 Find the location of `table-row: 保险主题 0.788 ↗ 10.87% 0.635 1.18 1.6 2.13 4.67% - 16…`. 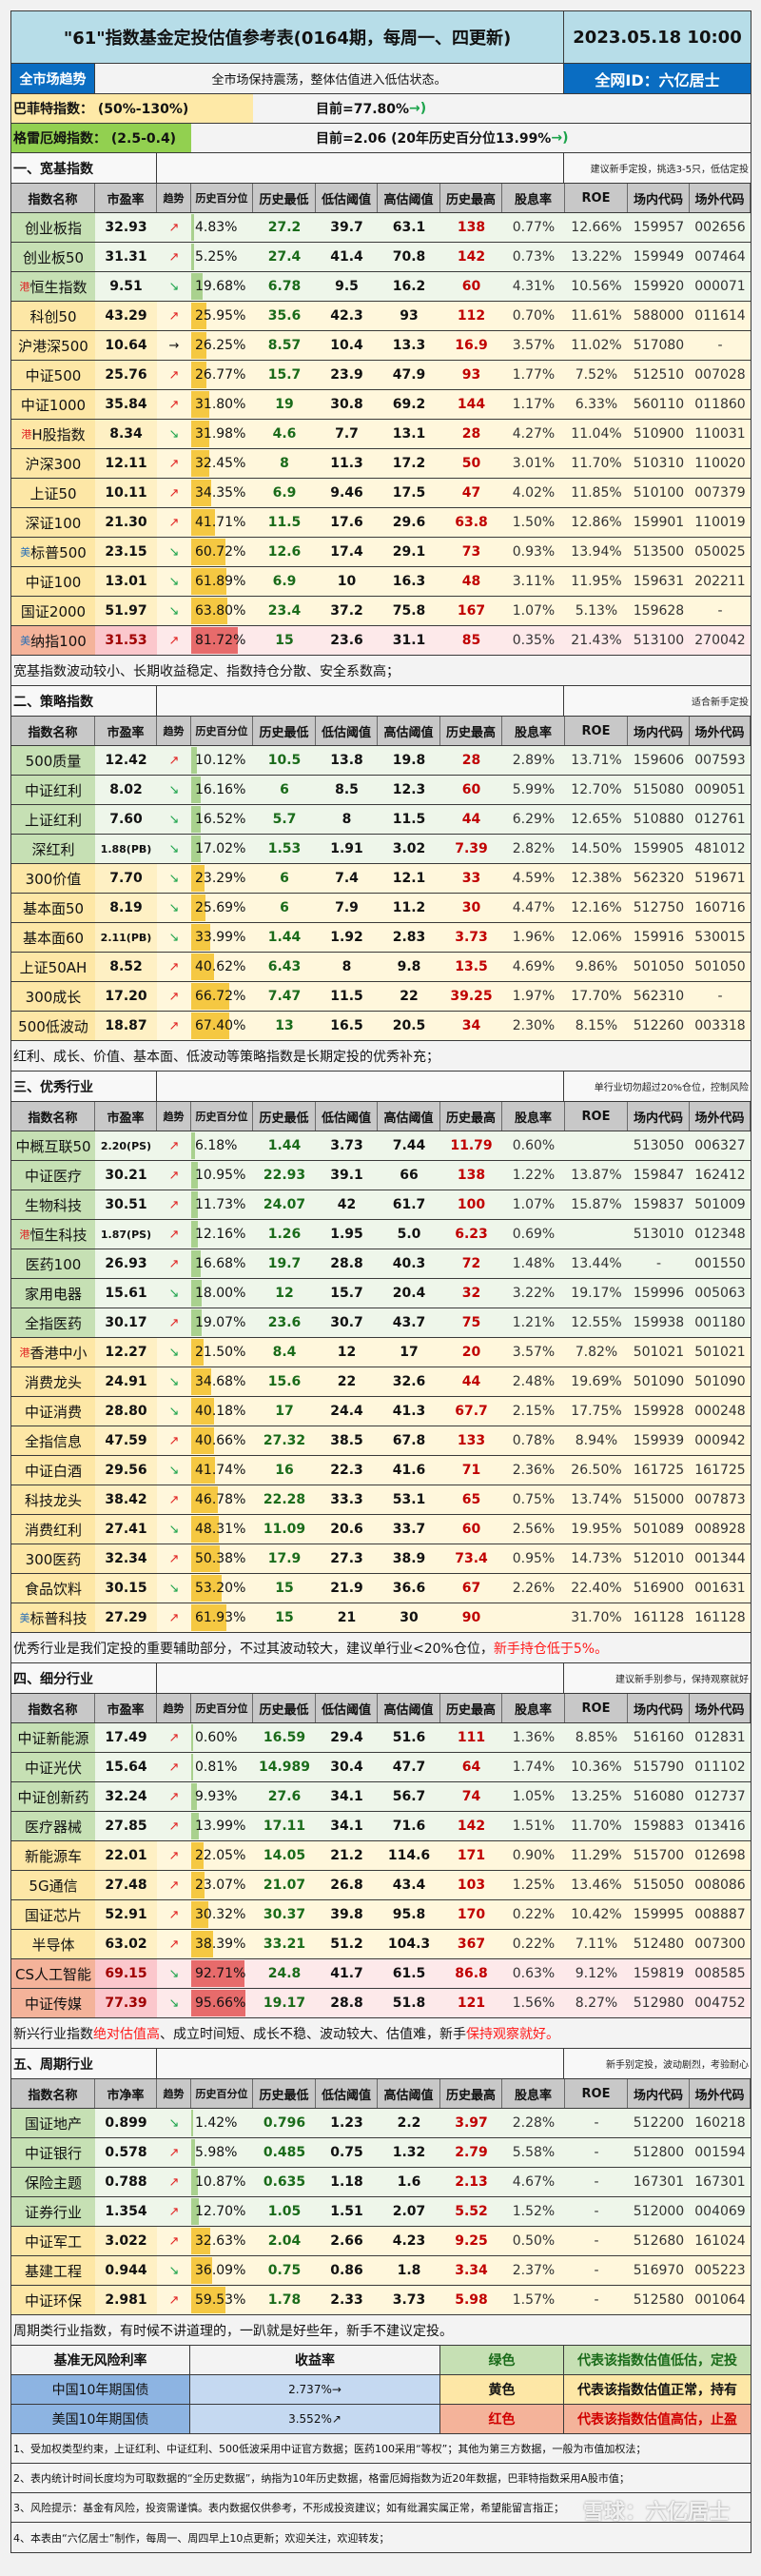

table-row: 保险主题 0.788 ↗ 10.87% 0.635 1.18 1.6 2.13 4.67% - 16… is located at coordinates (381, 2182).